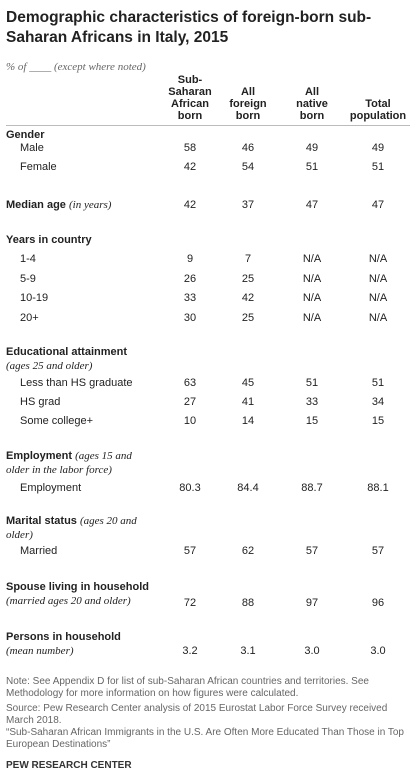 This screenshot has height=778, width=416. Describe the element at coordinates (248, 259) in the screenshot. I see `cell: 7` at that location.